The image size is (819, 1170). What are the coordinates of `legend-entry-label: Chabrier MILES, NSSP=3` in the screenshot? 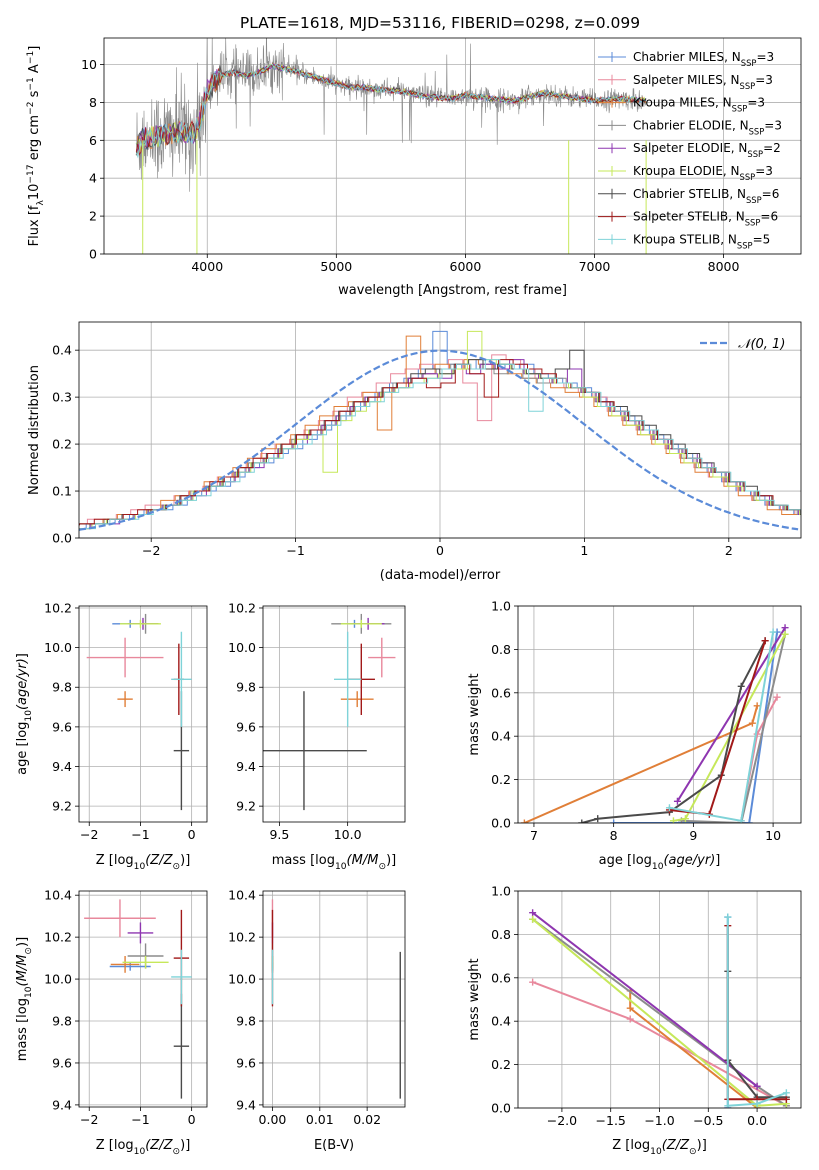 It's located at (703, 59).